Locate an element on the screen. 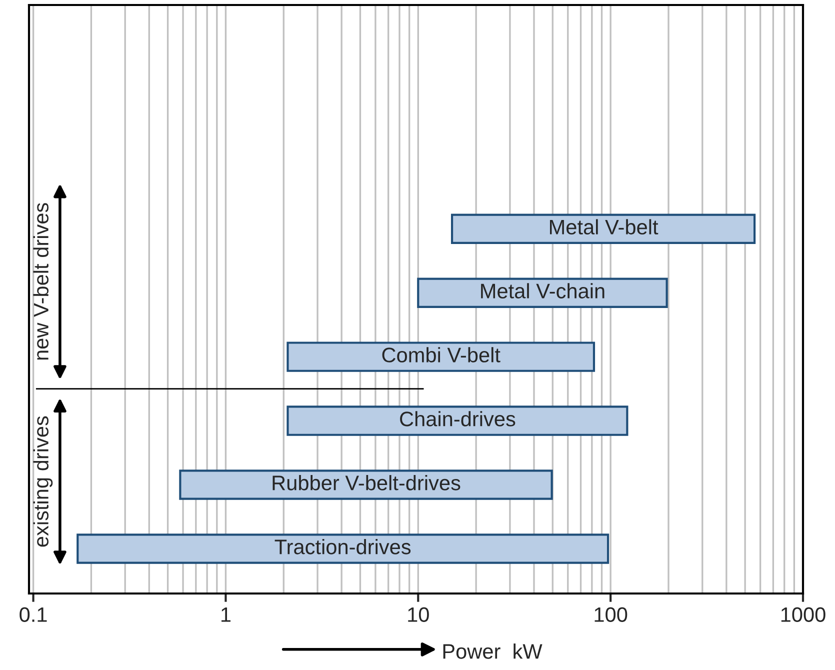 The height and width of the screenshot is (670, 835). x-axis-title: Power kW is located at coordinates (492, 651).